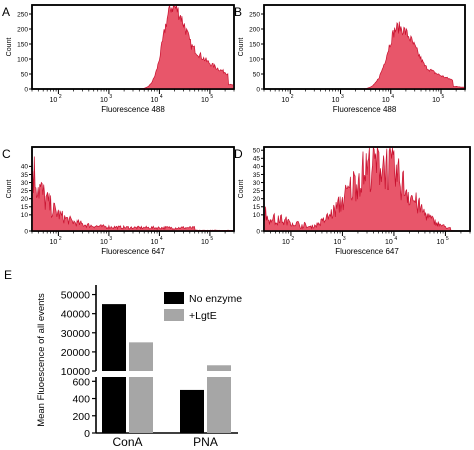  Describe the element at coordinates (141, 387) in the screenshot. I see `bar-cona-lgte` at that location.